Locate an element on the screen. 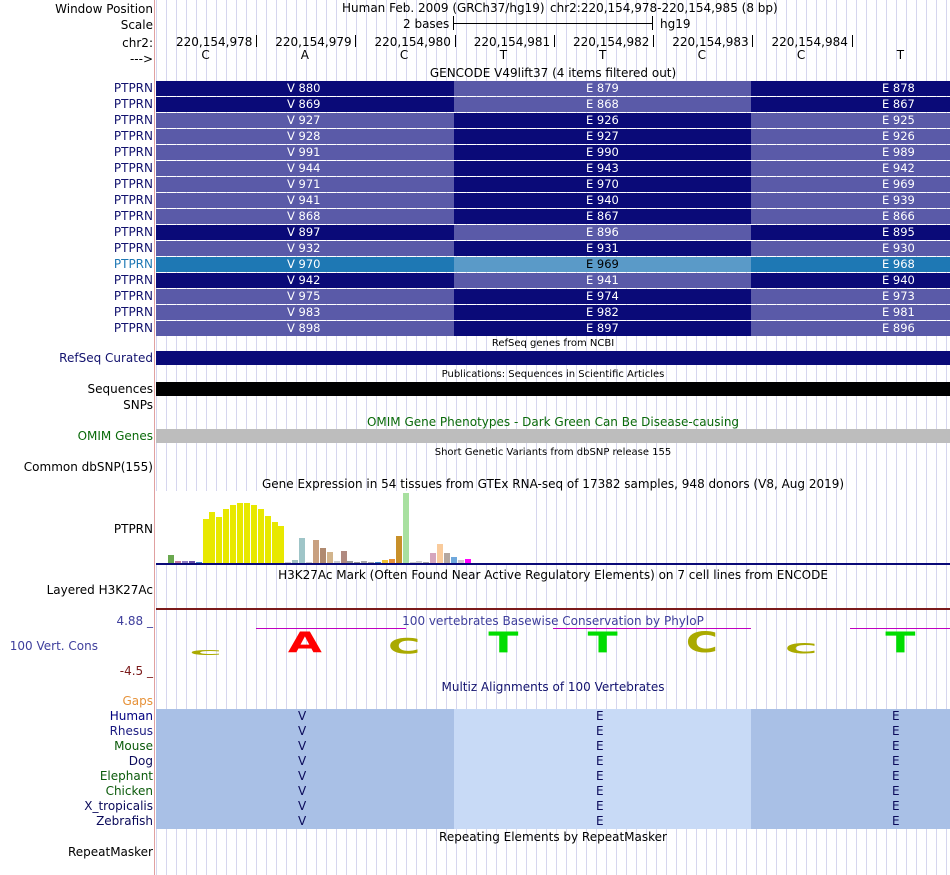 The height and width of the screenshot is (875, 950). gencode-codon: E 990 is located at coordinates (602, 152).